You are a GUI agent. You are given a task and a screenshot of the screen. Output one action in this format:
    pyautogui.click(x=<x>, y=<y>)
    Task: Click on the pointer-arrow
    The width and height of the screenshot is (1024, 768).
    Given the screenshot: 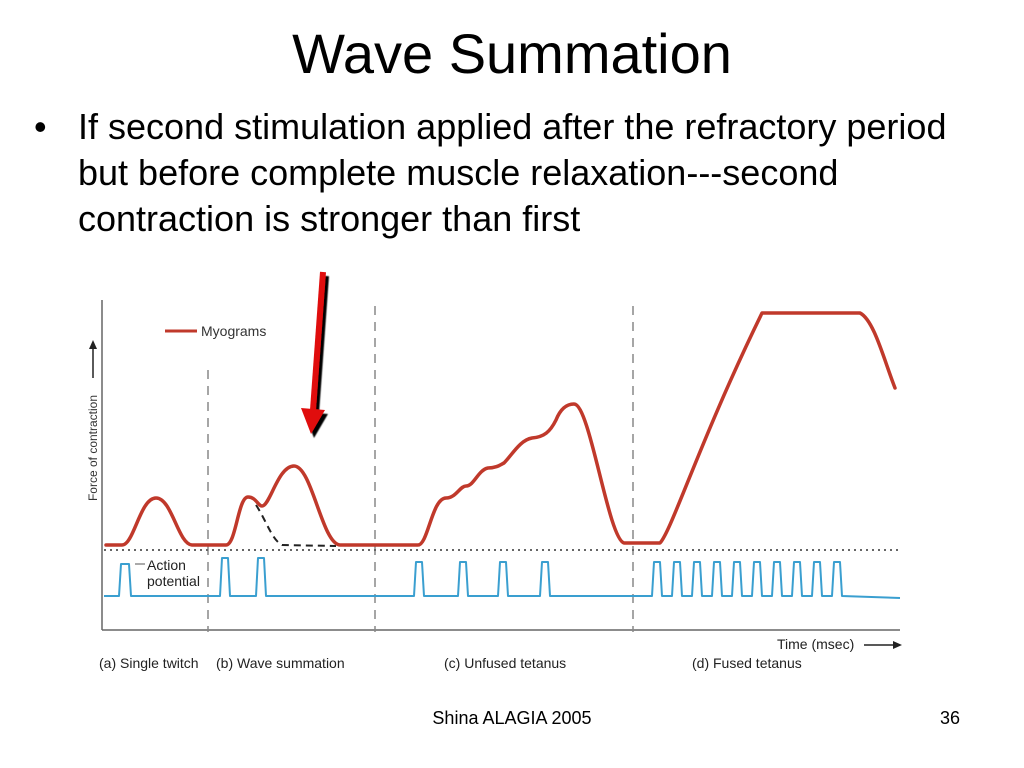 What is the action you would take?
    pyautogui.click(x=313, y=352)
    